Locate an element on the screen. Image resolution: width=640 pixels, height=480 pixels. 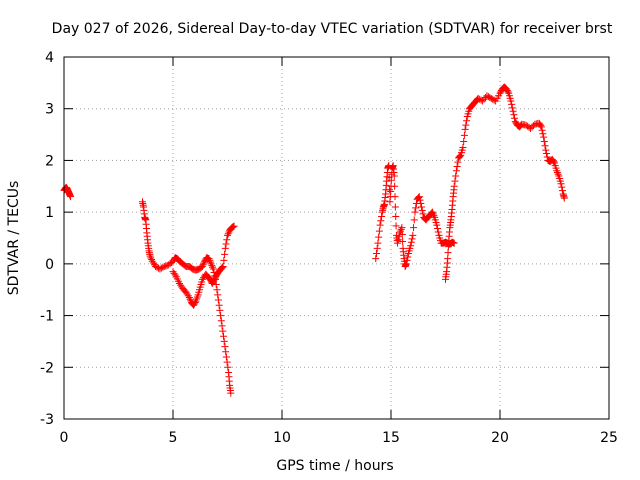
x-tick-label: 5 is located at coordinates (173, 438).